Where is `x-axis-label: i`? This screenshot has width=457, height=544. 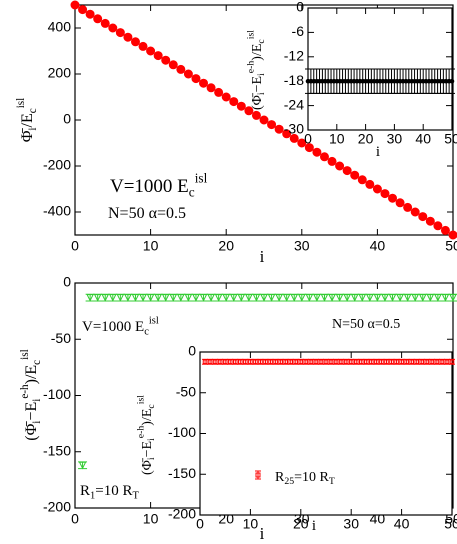
x-axis-label: i is located at coordinates (378, 152).